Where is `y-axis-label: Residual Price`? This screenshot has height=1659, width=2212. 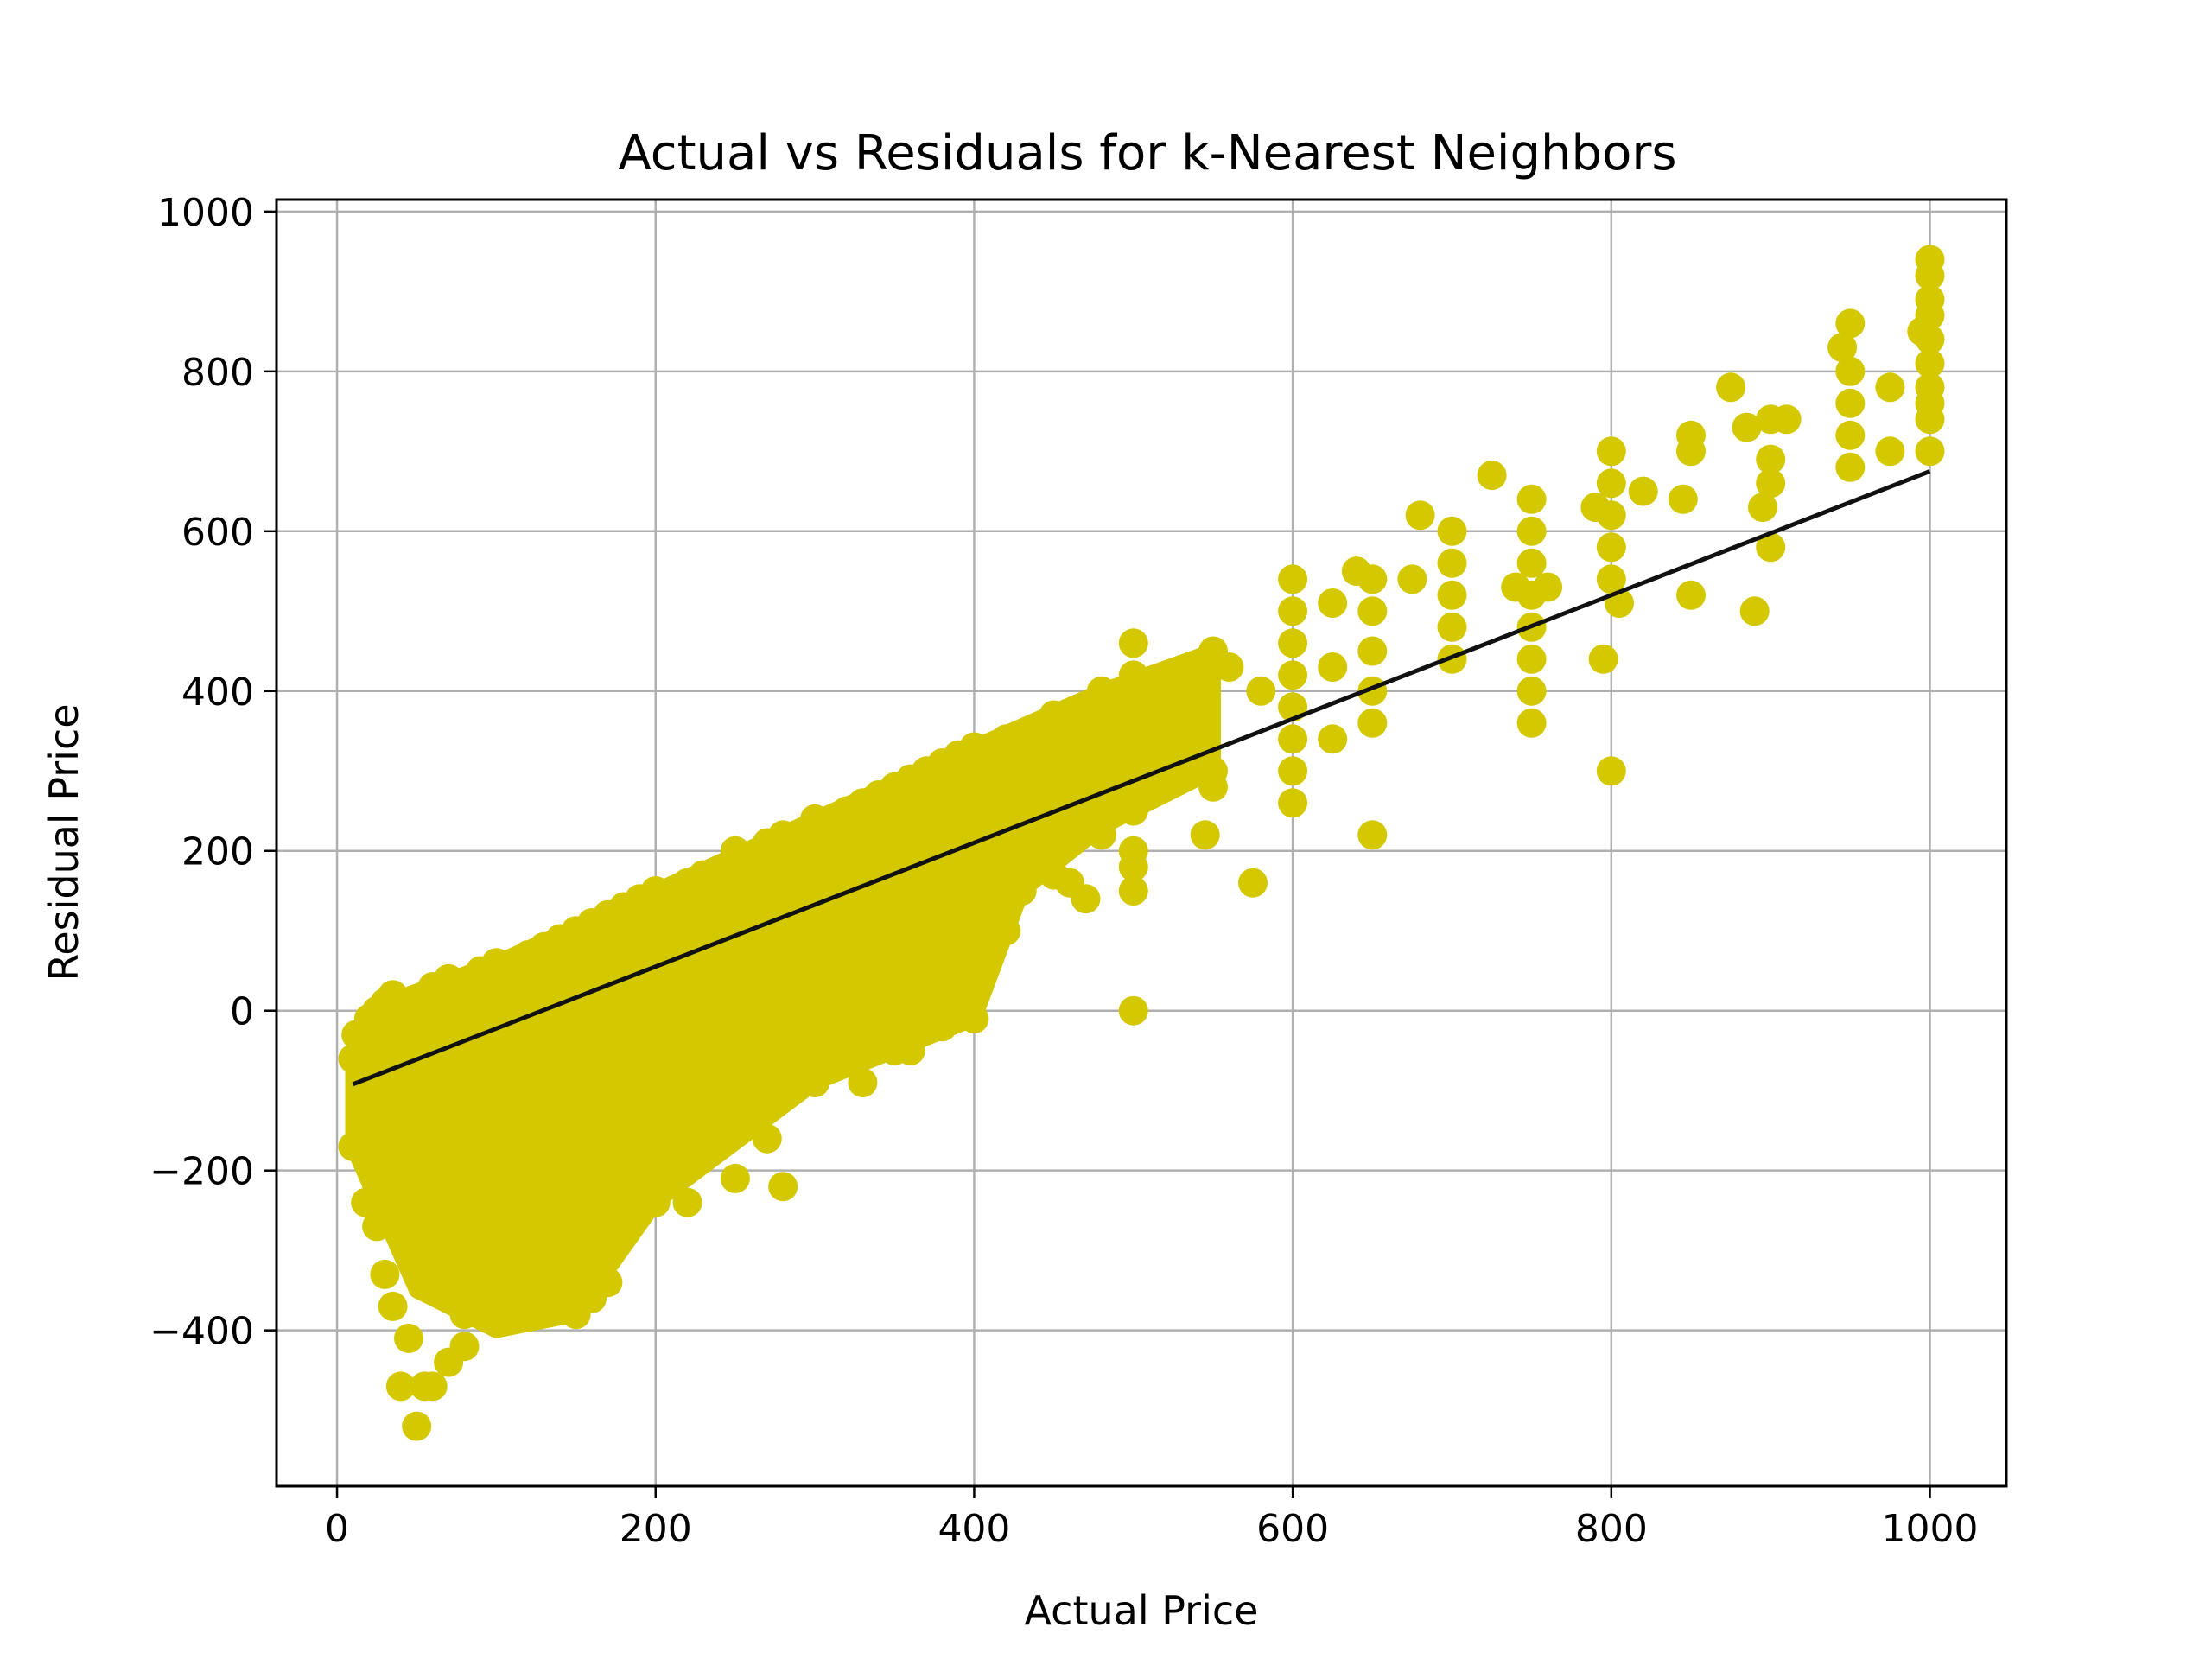 y-axis-label: Residual Price is located at coordinates (64, 842).